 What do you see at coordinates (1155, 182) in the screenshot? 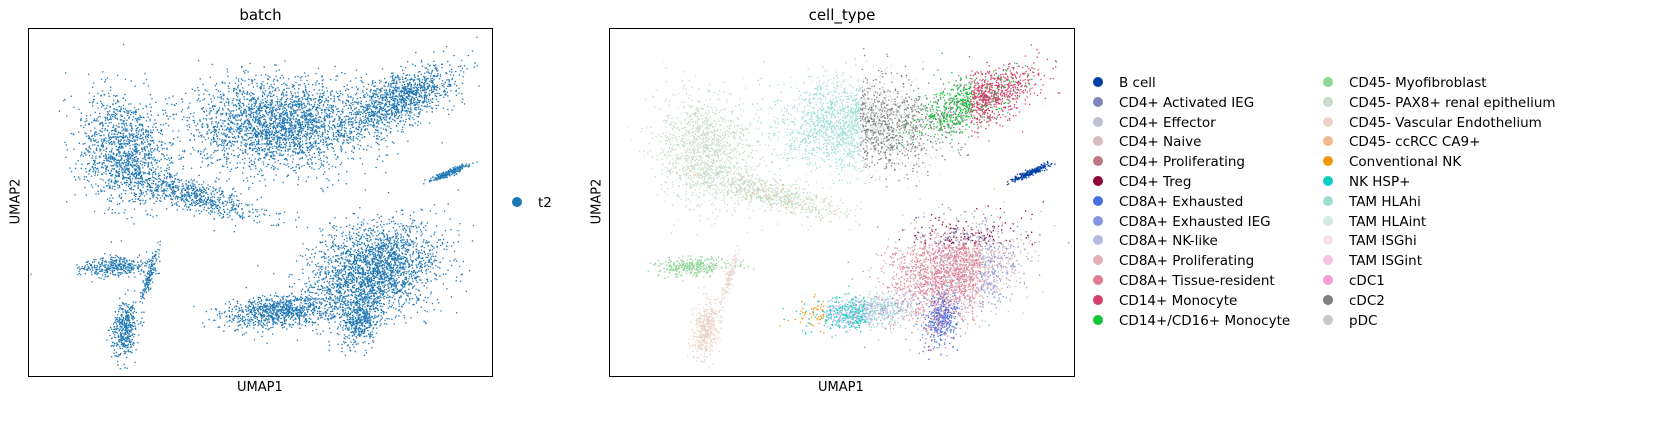
I see `legend-label: CD4+ Treg` at bounding box center [1155, 182].